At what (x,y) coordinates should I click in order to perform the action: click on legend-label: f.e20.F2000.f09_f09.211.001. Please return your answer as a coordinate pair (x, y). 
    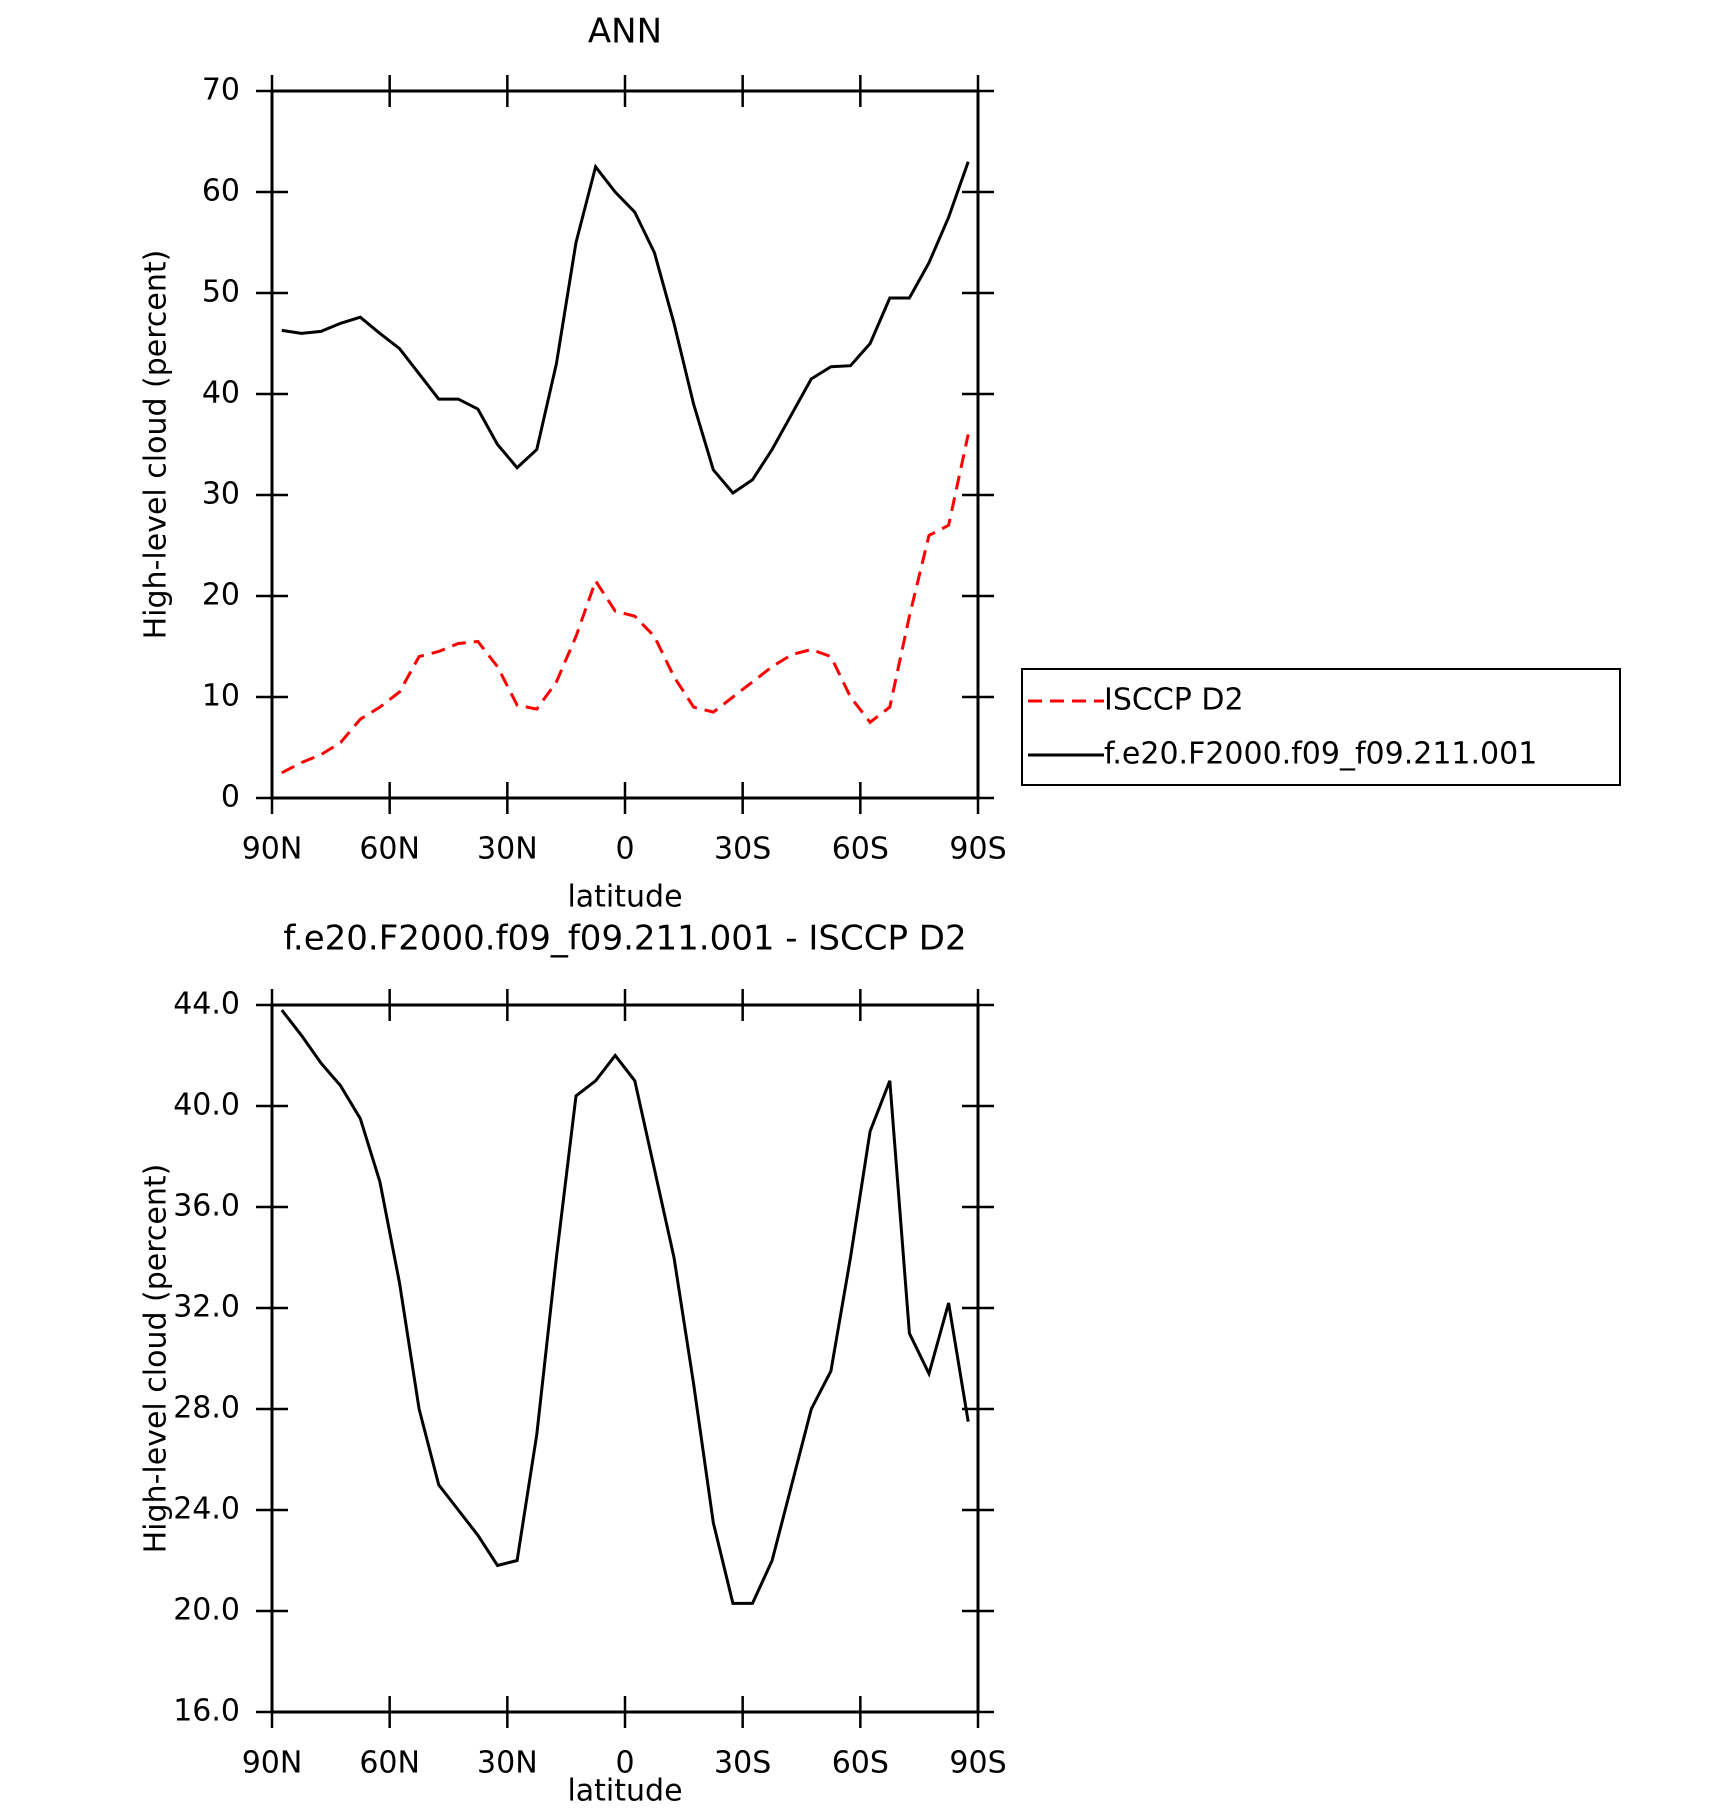
    Looking at the image, I should click on (1320, 754).